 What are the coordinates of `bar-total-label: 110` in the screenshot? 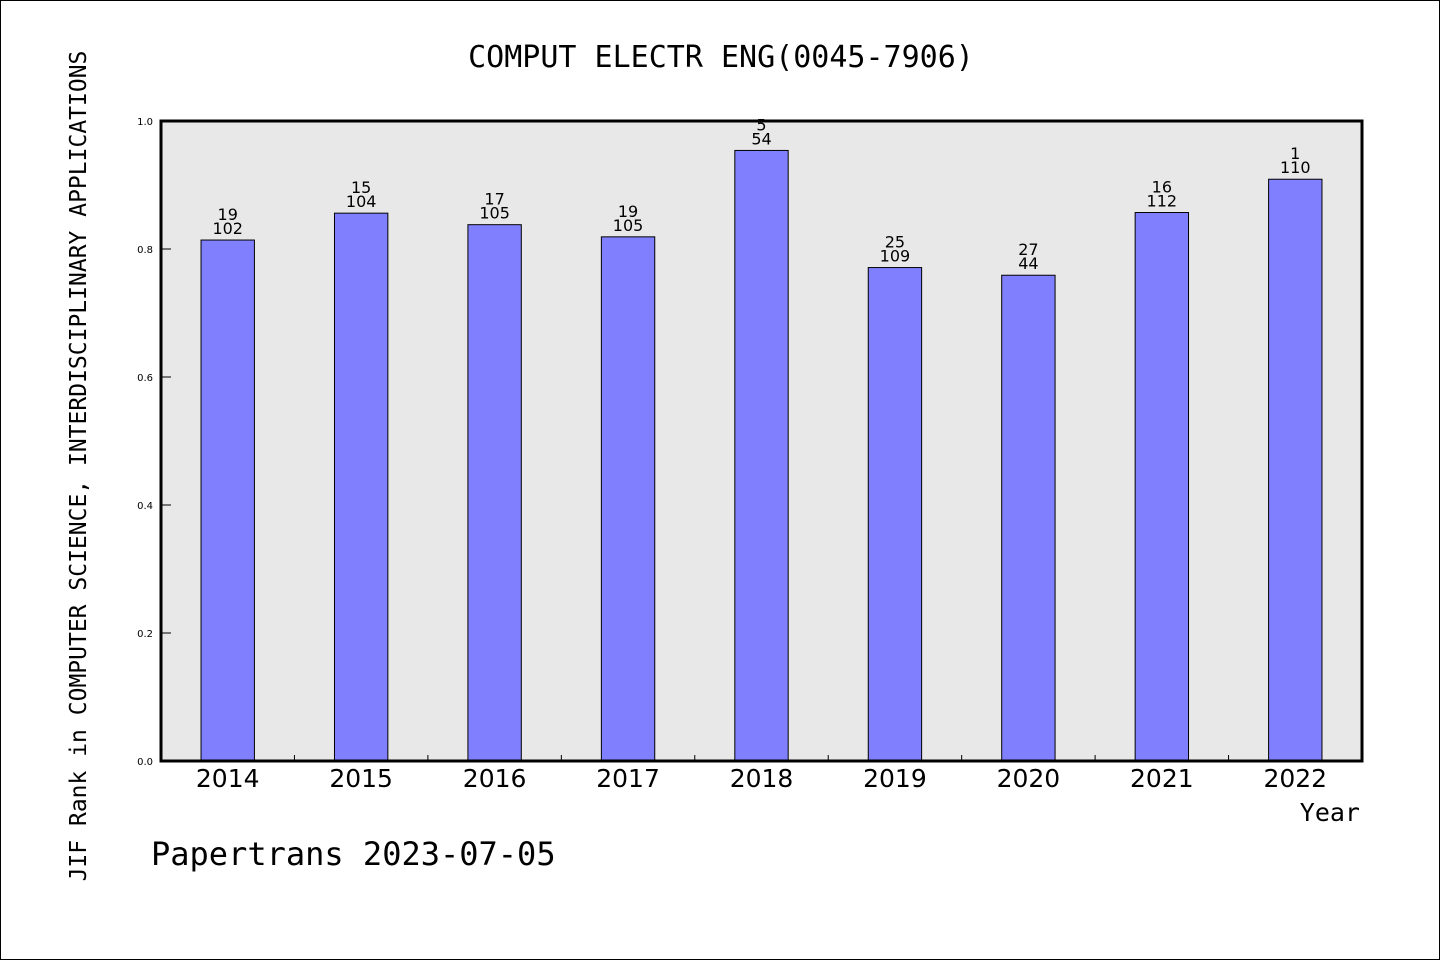 It's located at (1295, 167).